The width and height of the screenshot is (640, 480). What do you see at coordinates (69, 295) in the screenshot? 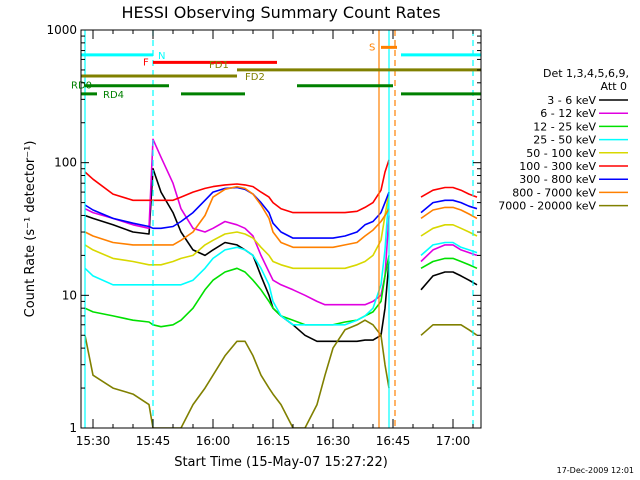
I see `y-tick-label: 10` at bounding box center [69, 295].